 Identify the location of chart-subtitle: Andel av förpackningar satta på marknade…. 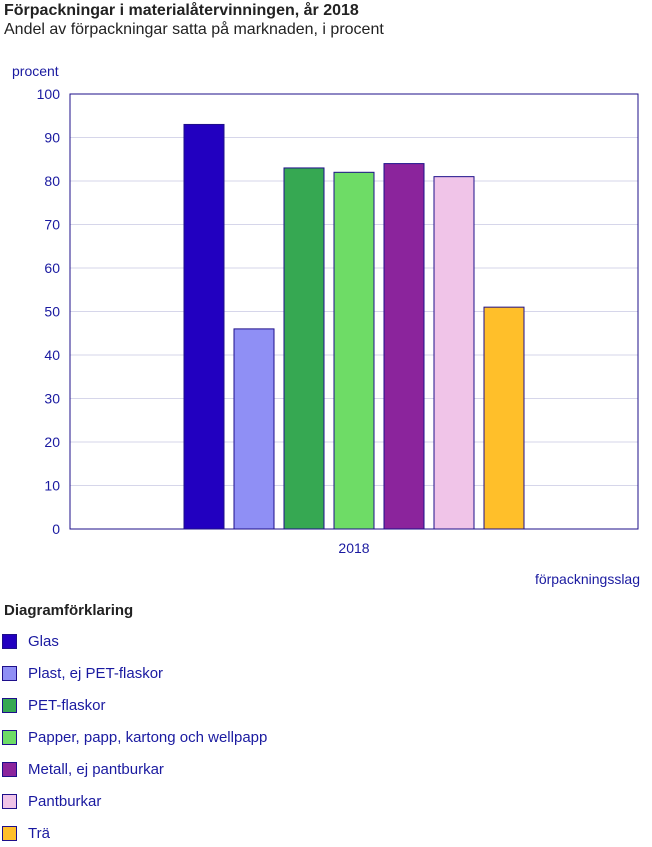
(194, 29).